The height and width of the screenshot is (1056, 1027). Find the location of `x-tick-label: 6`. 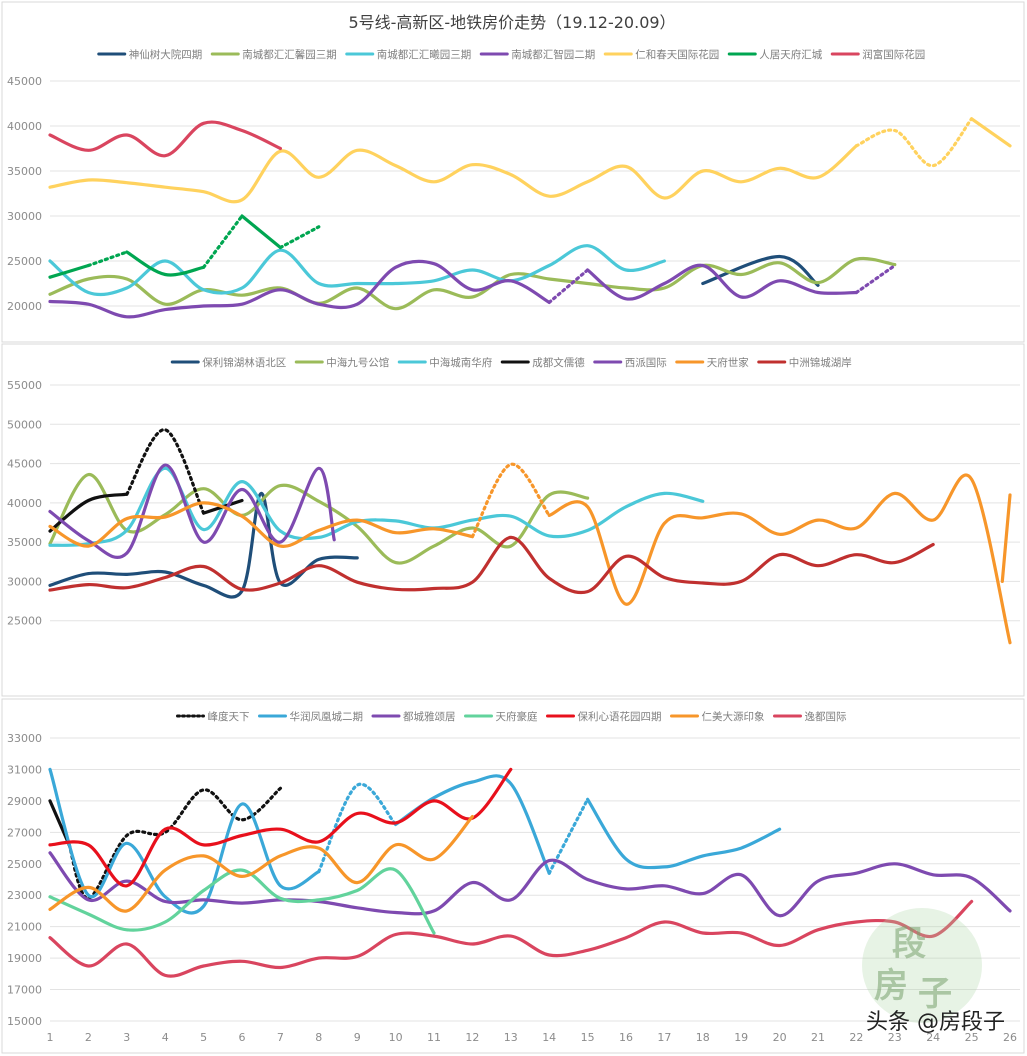

x-tick-label: 6 is located at coordinates (242, 1037).